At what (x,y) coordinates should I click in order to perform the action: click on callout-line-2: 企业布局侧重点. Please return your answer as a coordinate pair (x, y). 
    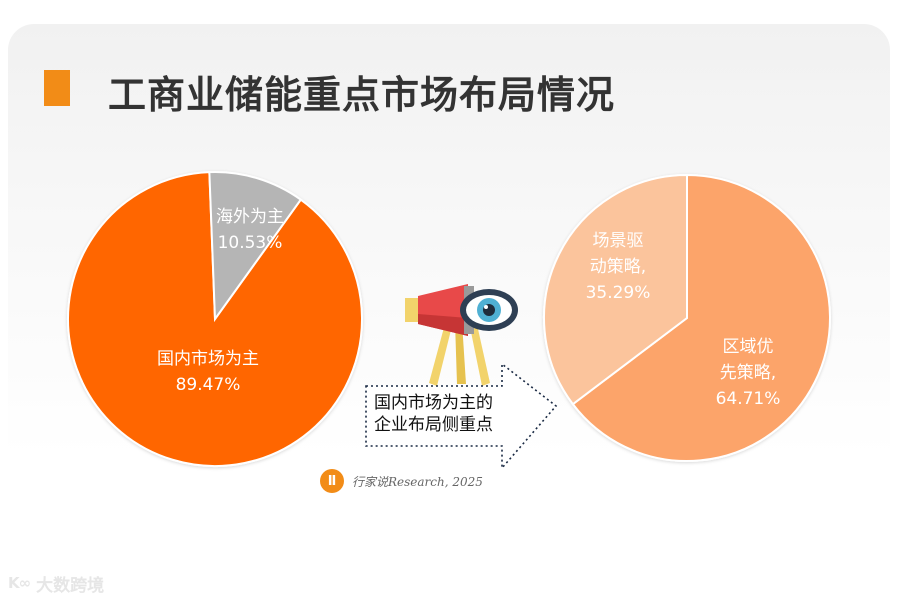
    Looking at the image, I should click on (433, 425).